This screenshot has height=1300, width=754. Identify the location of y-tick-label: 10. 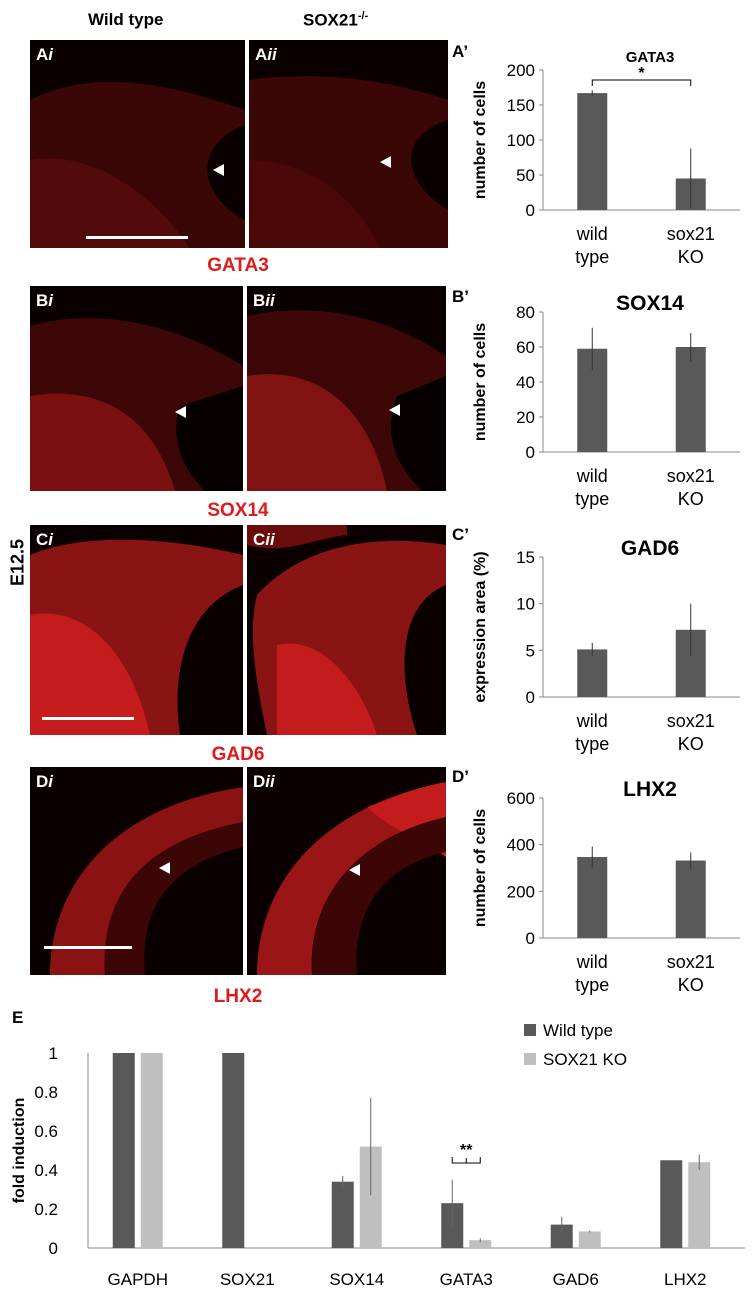
(525, 604).